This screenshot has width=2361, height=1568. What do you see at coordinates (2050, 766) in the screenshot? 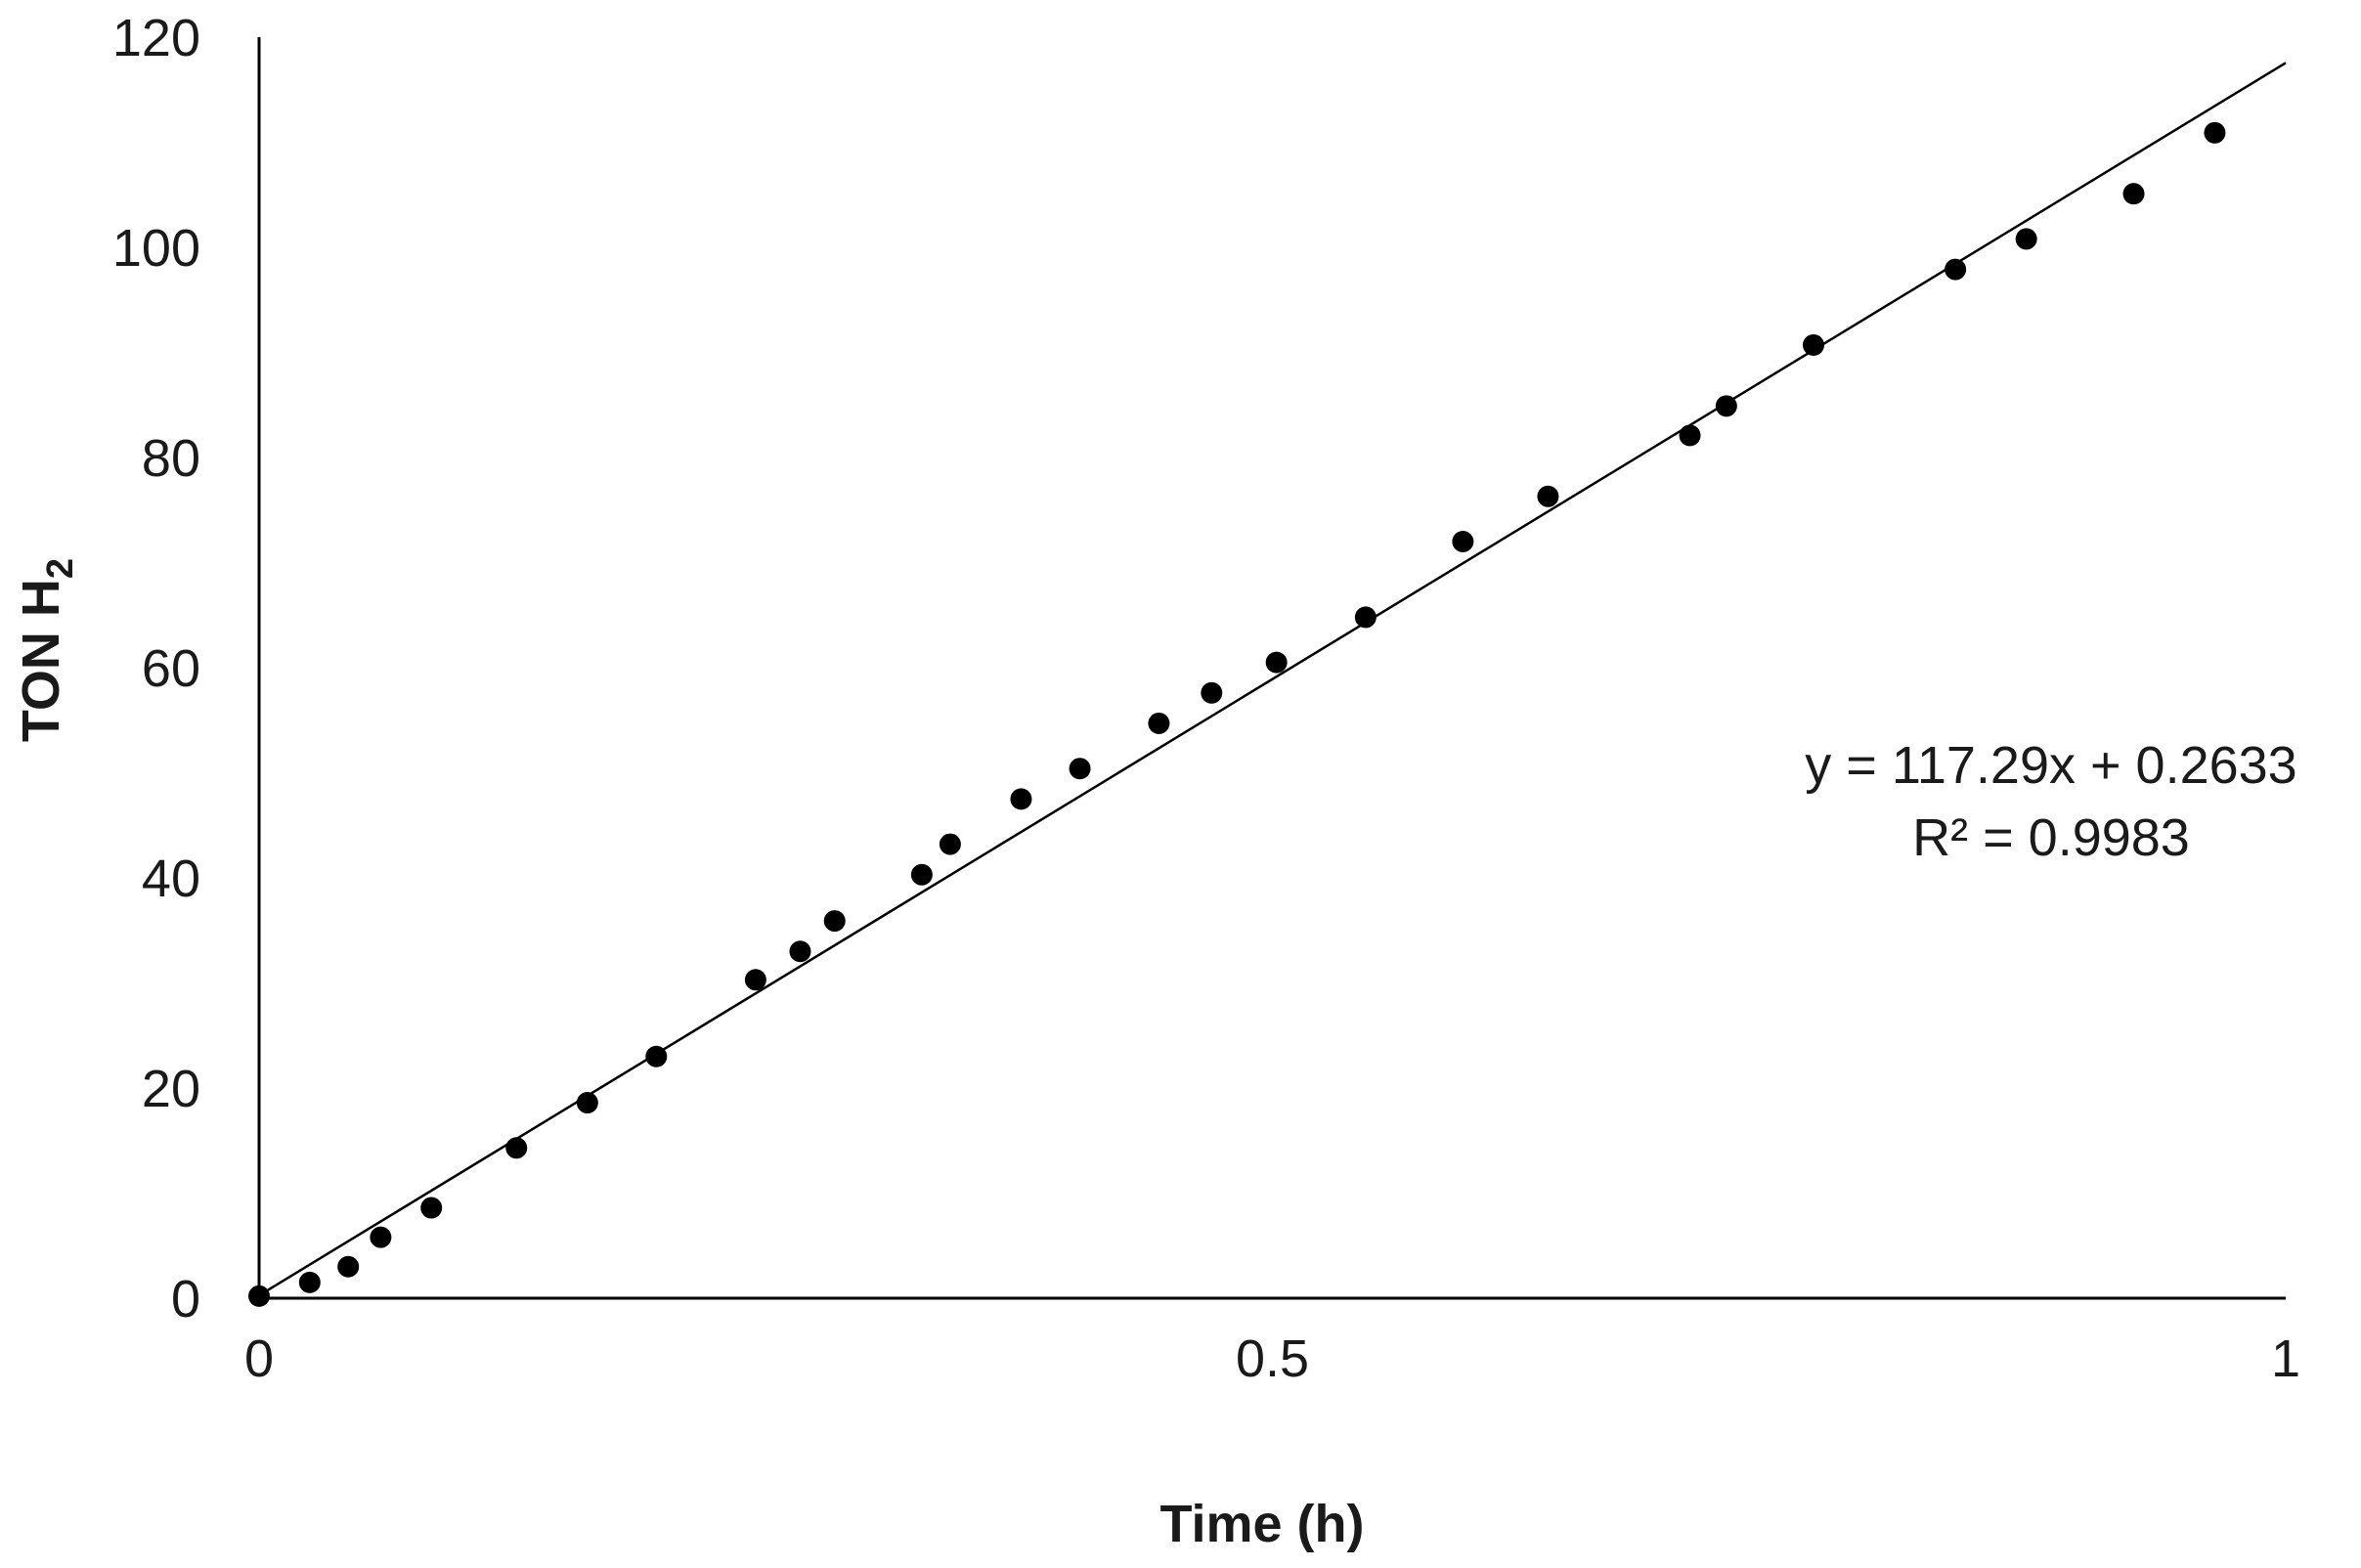
I see `trendline-equation: y = 117.29x + 0.2633` at bounding box center [2050, 766].